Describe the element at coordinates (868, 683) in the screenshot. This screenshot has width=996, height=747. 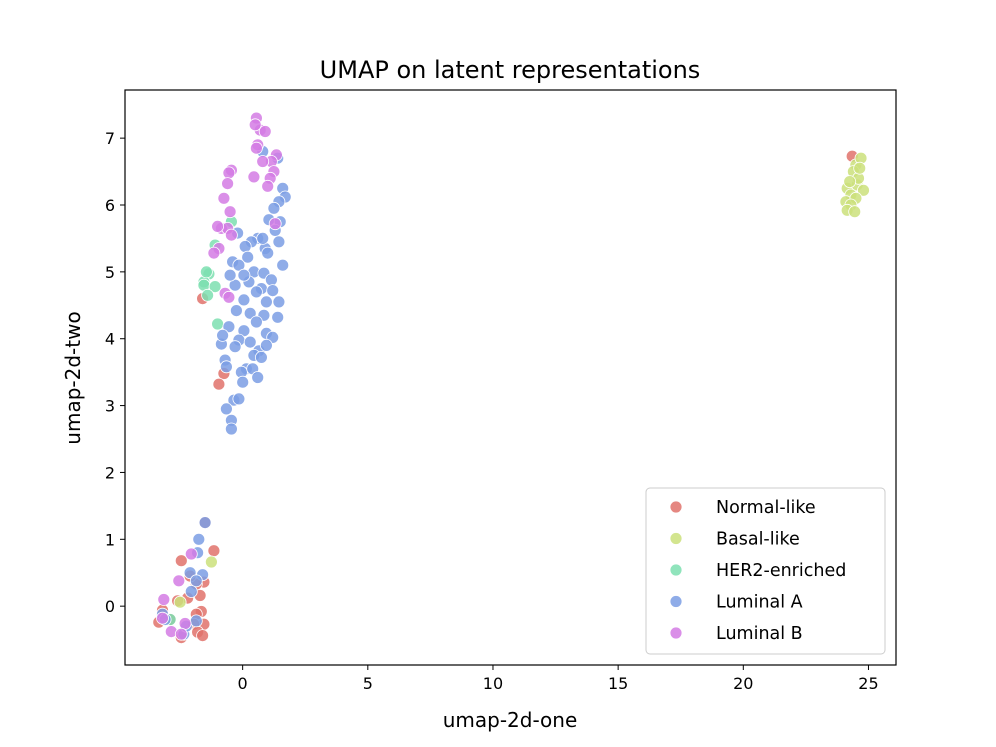
I see `x-tick-label: 25` at that location.